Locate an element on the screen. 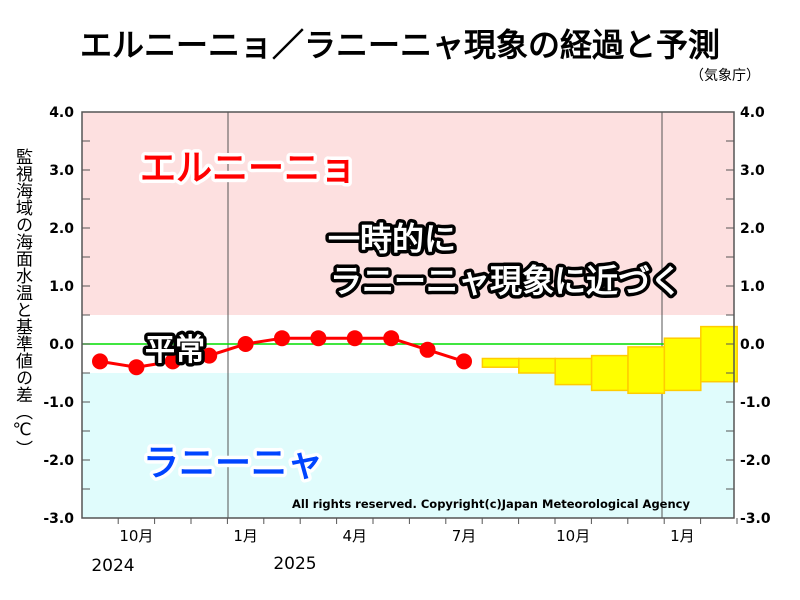 The height and width of the screenshot is (600, 800). source-label: （気象庁） is located at coordinates (725, 76).